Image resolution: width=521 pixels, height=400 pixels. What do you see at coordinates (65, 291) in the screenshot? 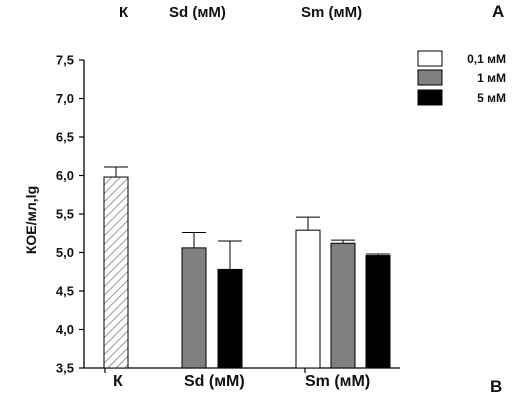
I see `y-tick-label: 4,5` at bounding box center [65, 291].